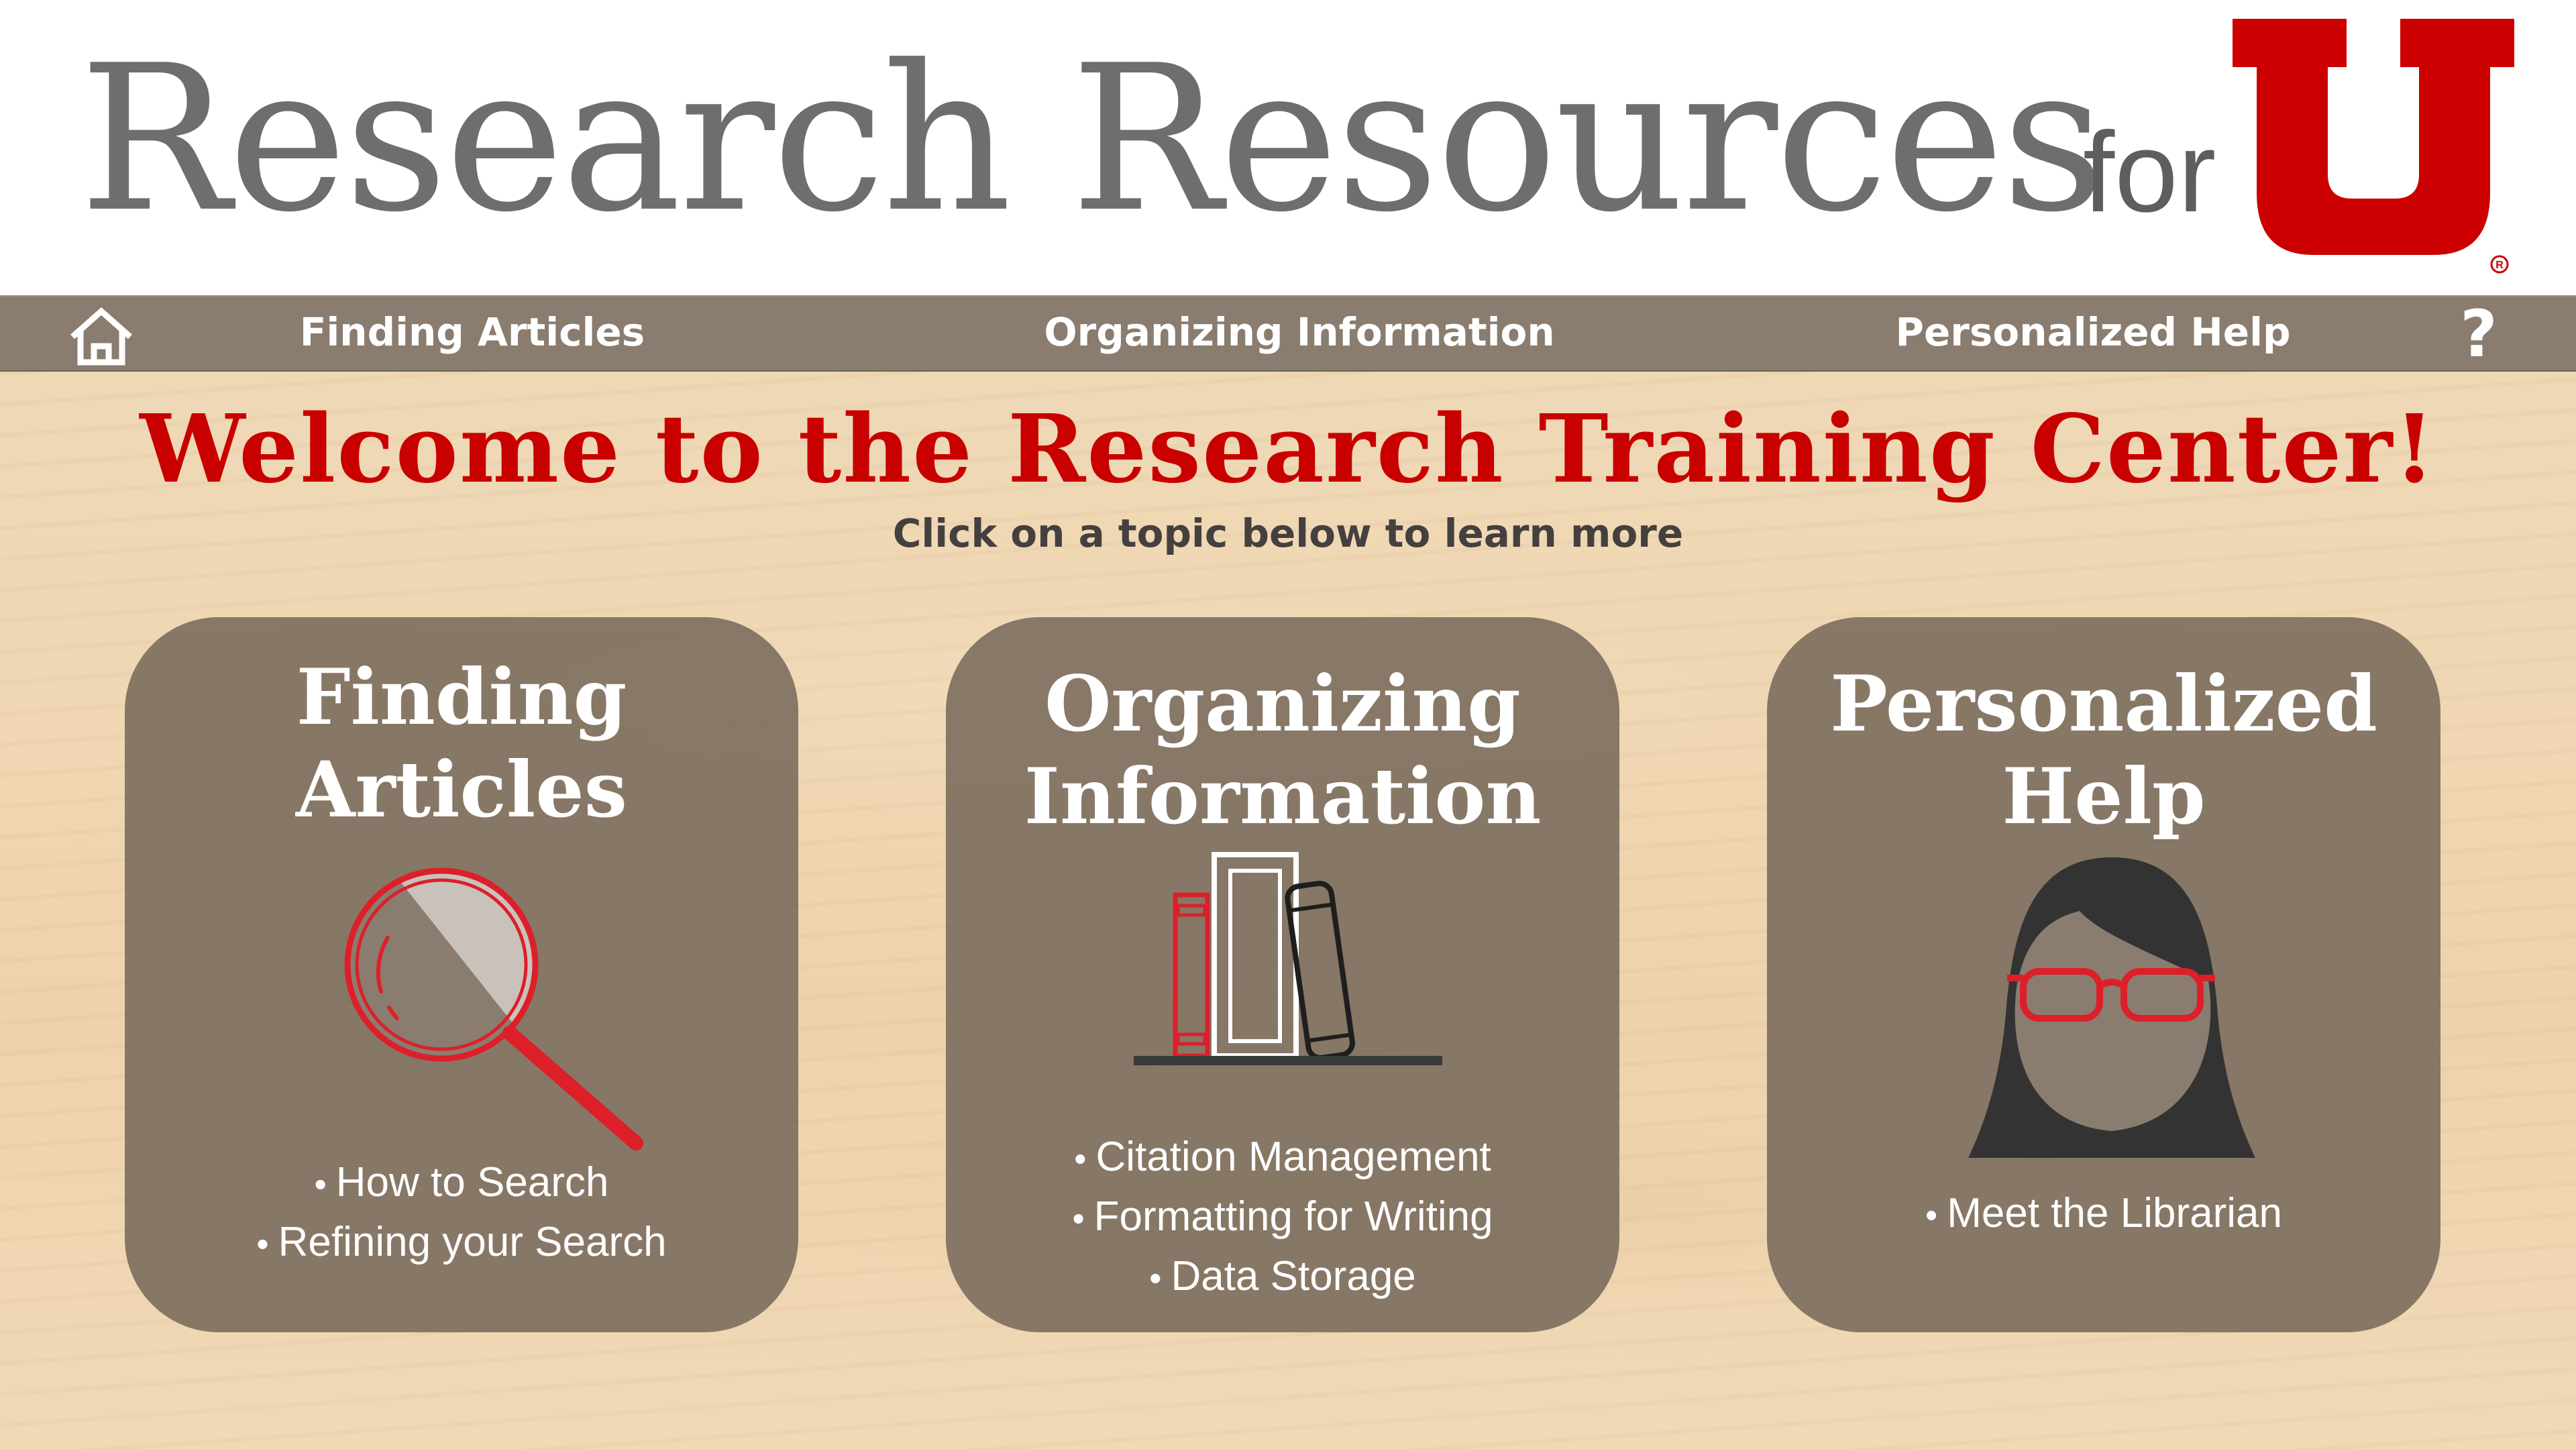  I want to click on list-item-label: Refining your Search, so click(472, 1242).